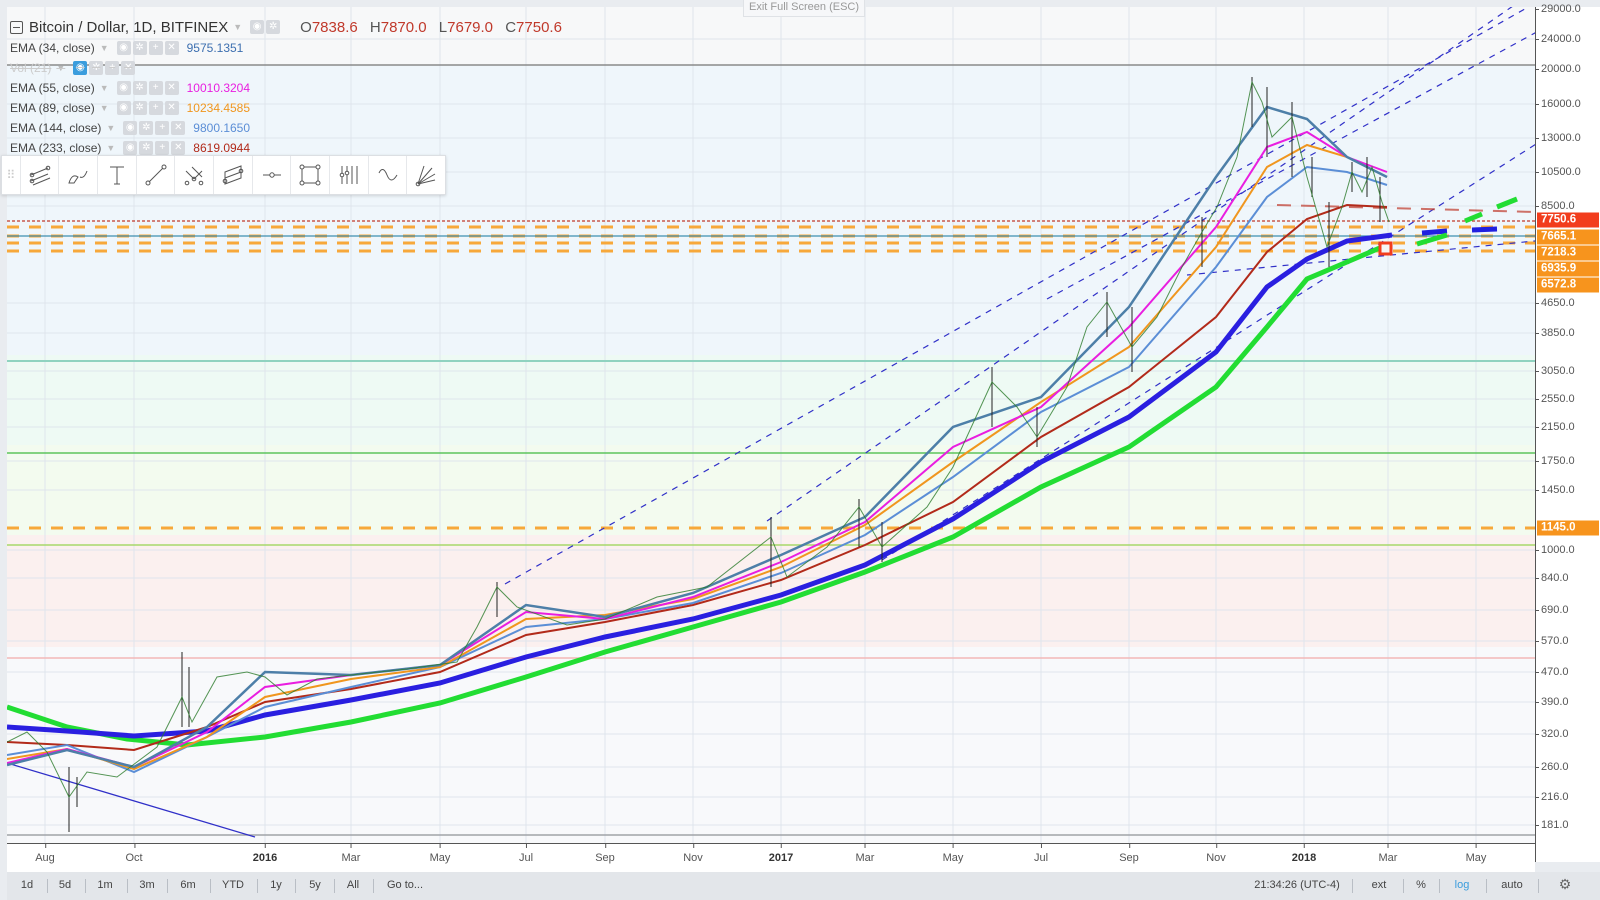 The width and height of the screenshot is (1600, 900). Describe the element at coordinates (155, 175) in the screenshot. I see `line-tool-icon` at that location.